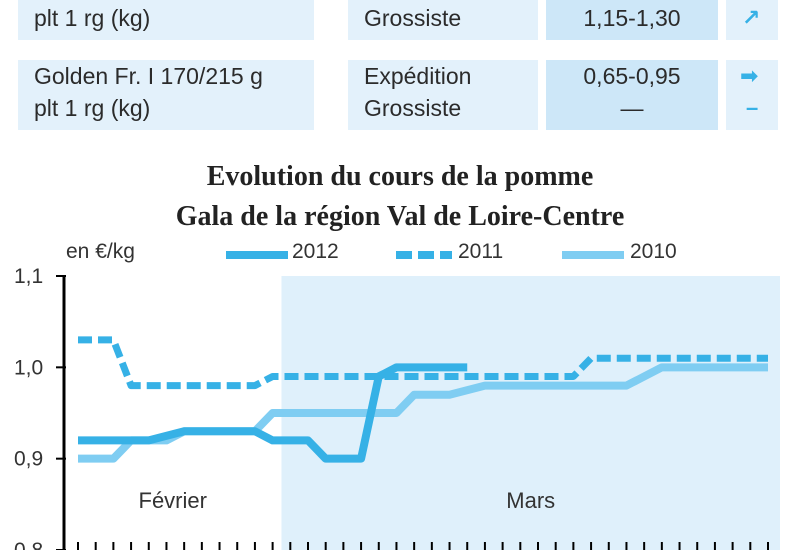  I want to click on chart-title-line2: Gala de la région Val de Loire-Centre, so click(400, 216).